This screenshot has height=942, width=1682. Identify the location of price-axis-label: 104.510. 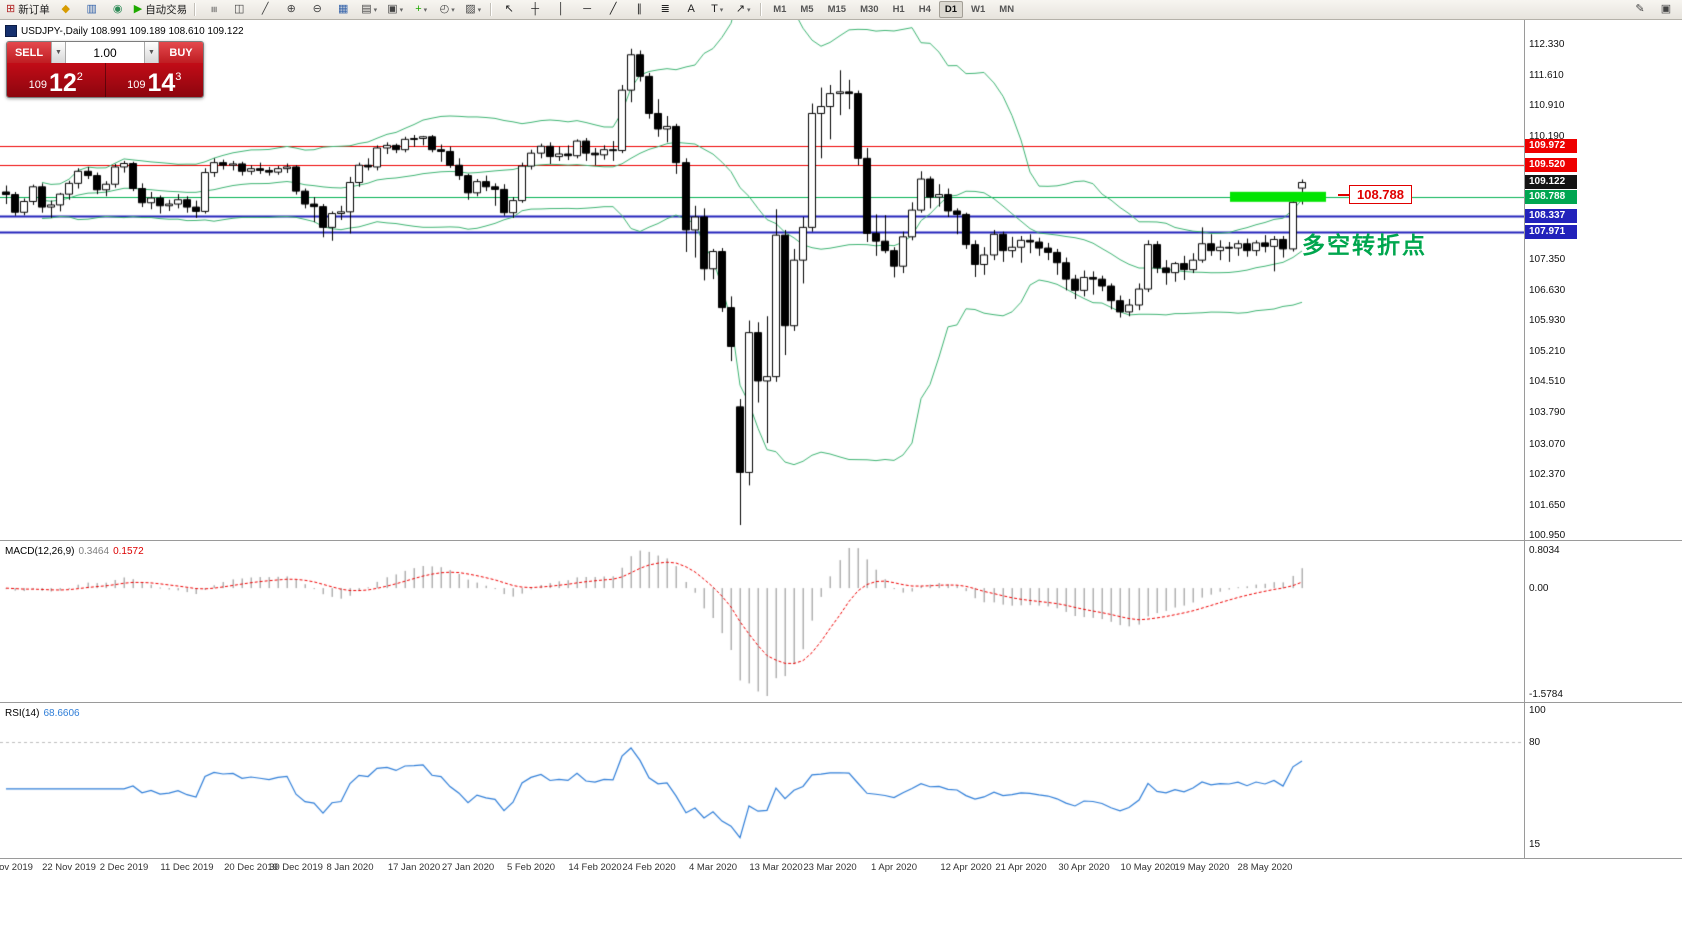
(1547, 381).